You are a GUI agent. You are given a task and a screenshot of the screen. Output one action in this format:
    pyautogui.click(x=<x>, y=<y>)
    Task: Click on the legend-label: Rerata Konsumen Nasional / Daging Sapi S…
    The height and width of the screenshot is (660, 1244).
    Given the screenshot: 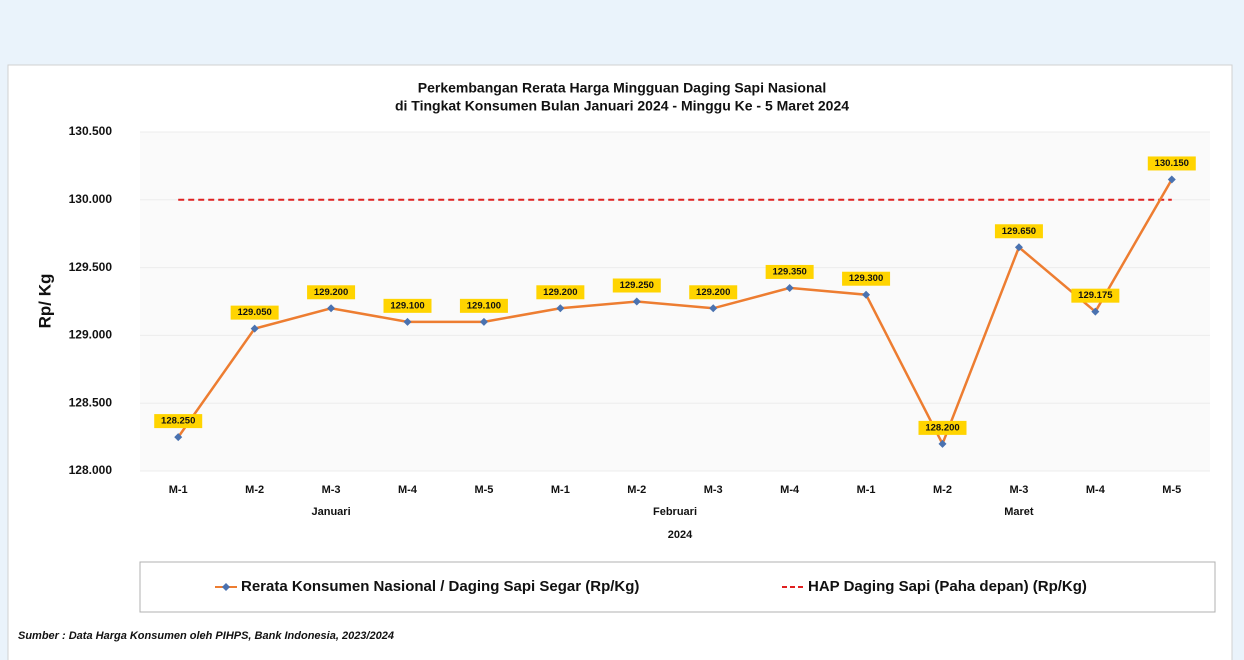 What is the action you would take?
    pyautogui.click(x=440, y=586)
    